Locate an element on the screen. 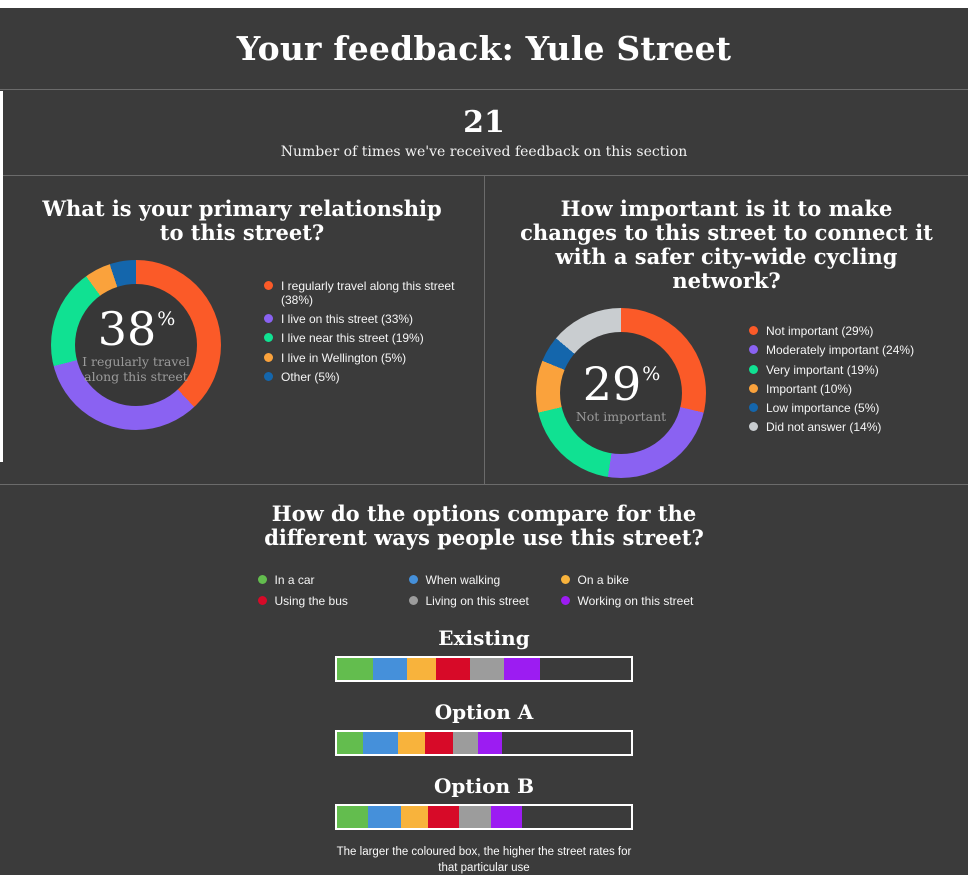 The image size is (968, 891). legend-item: Moderately important (24%) is located at coordinates (831, 350).